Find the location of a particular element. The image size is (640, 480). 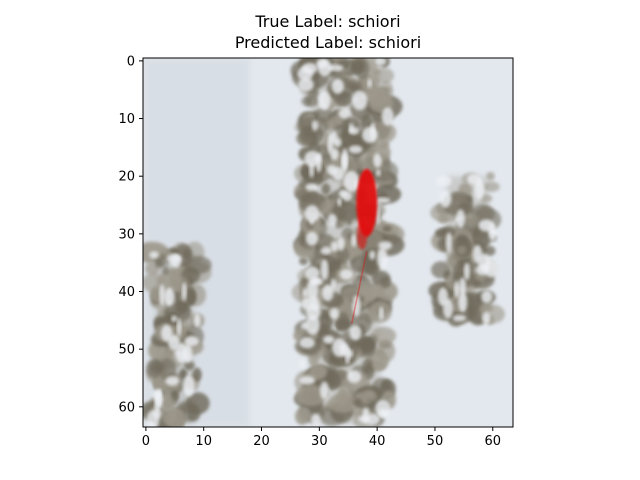

x-tick-label: 20 is located at coordinates (261, 441).